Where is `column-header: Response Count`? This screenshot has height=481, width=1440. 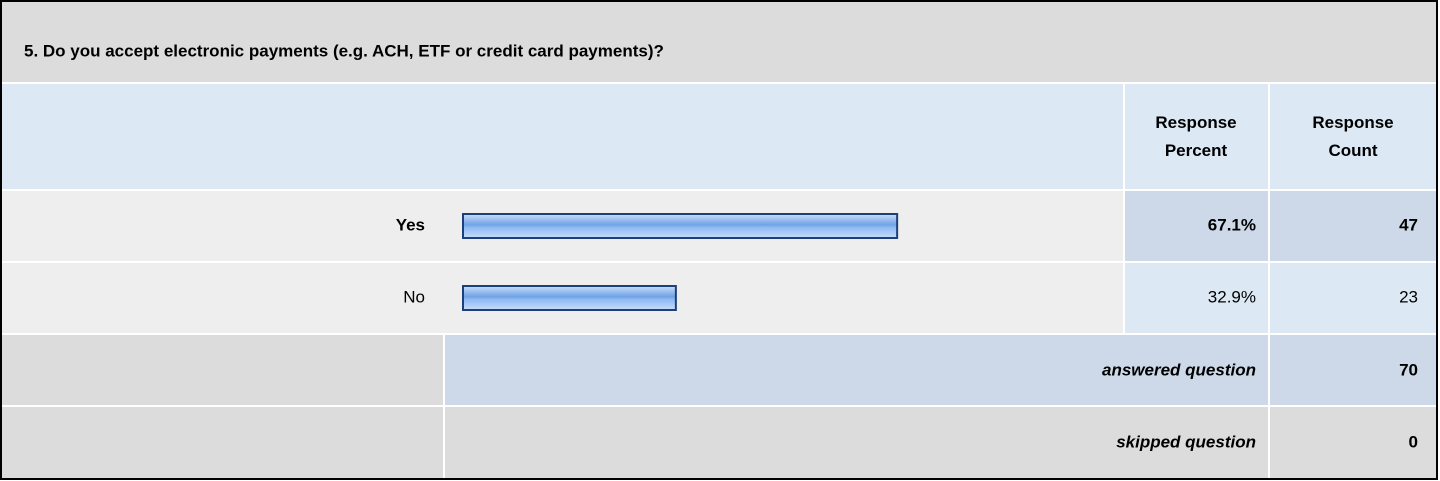 column-header: Response Count is located at coordinates (1352, 136).